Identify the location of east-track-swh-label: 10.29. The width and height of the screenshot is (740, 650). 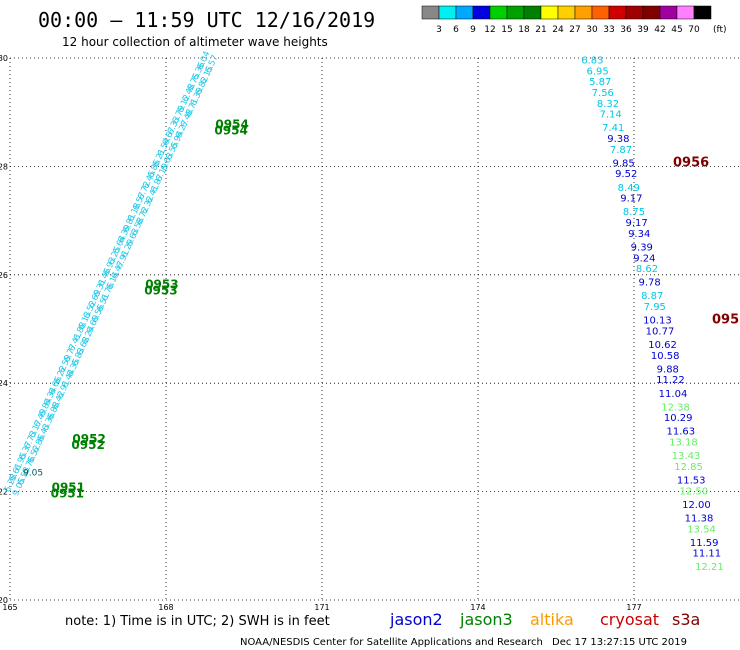
(678, 418).